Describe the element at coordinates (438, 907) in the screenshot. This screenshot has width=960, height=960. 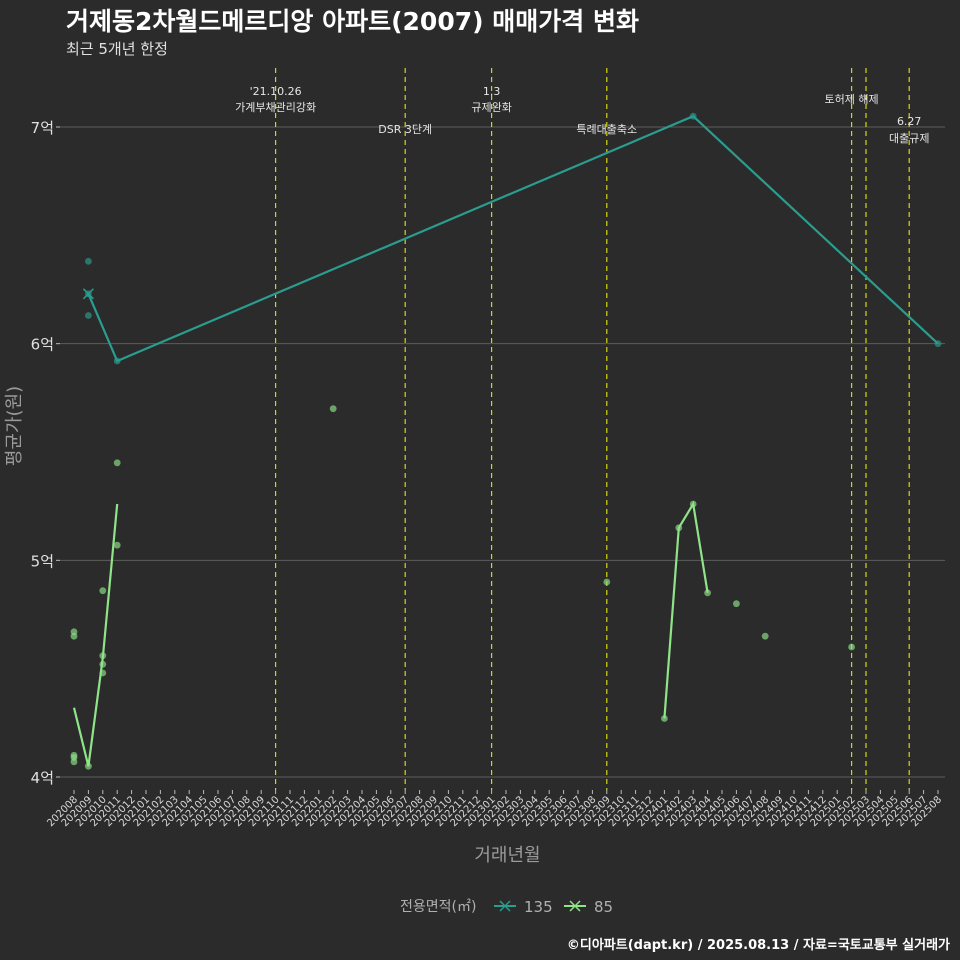
I see `legend-title: 전용면적(㎡)` at that location.